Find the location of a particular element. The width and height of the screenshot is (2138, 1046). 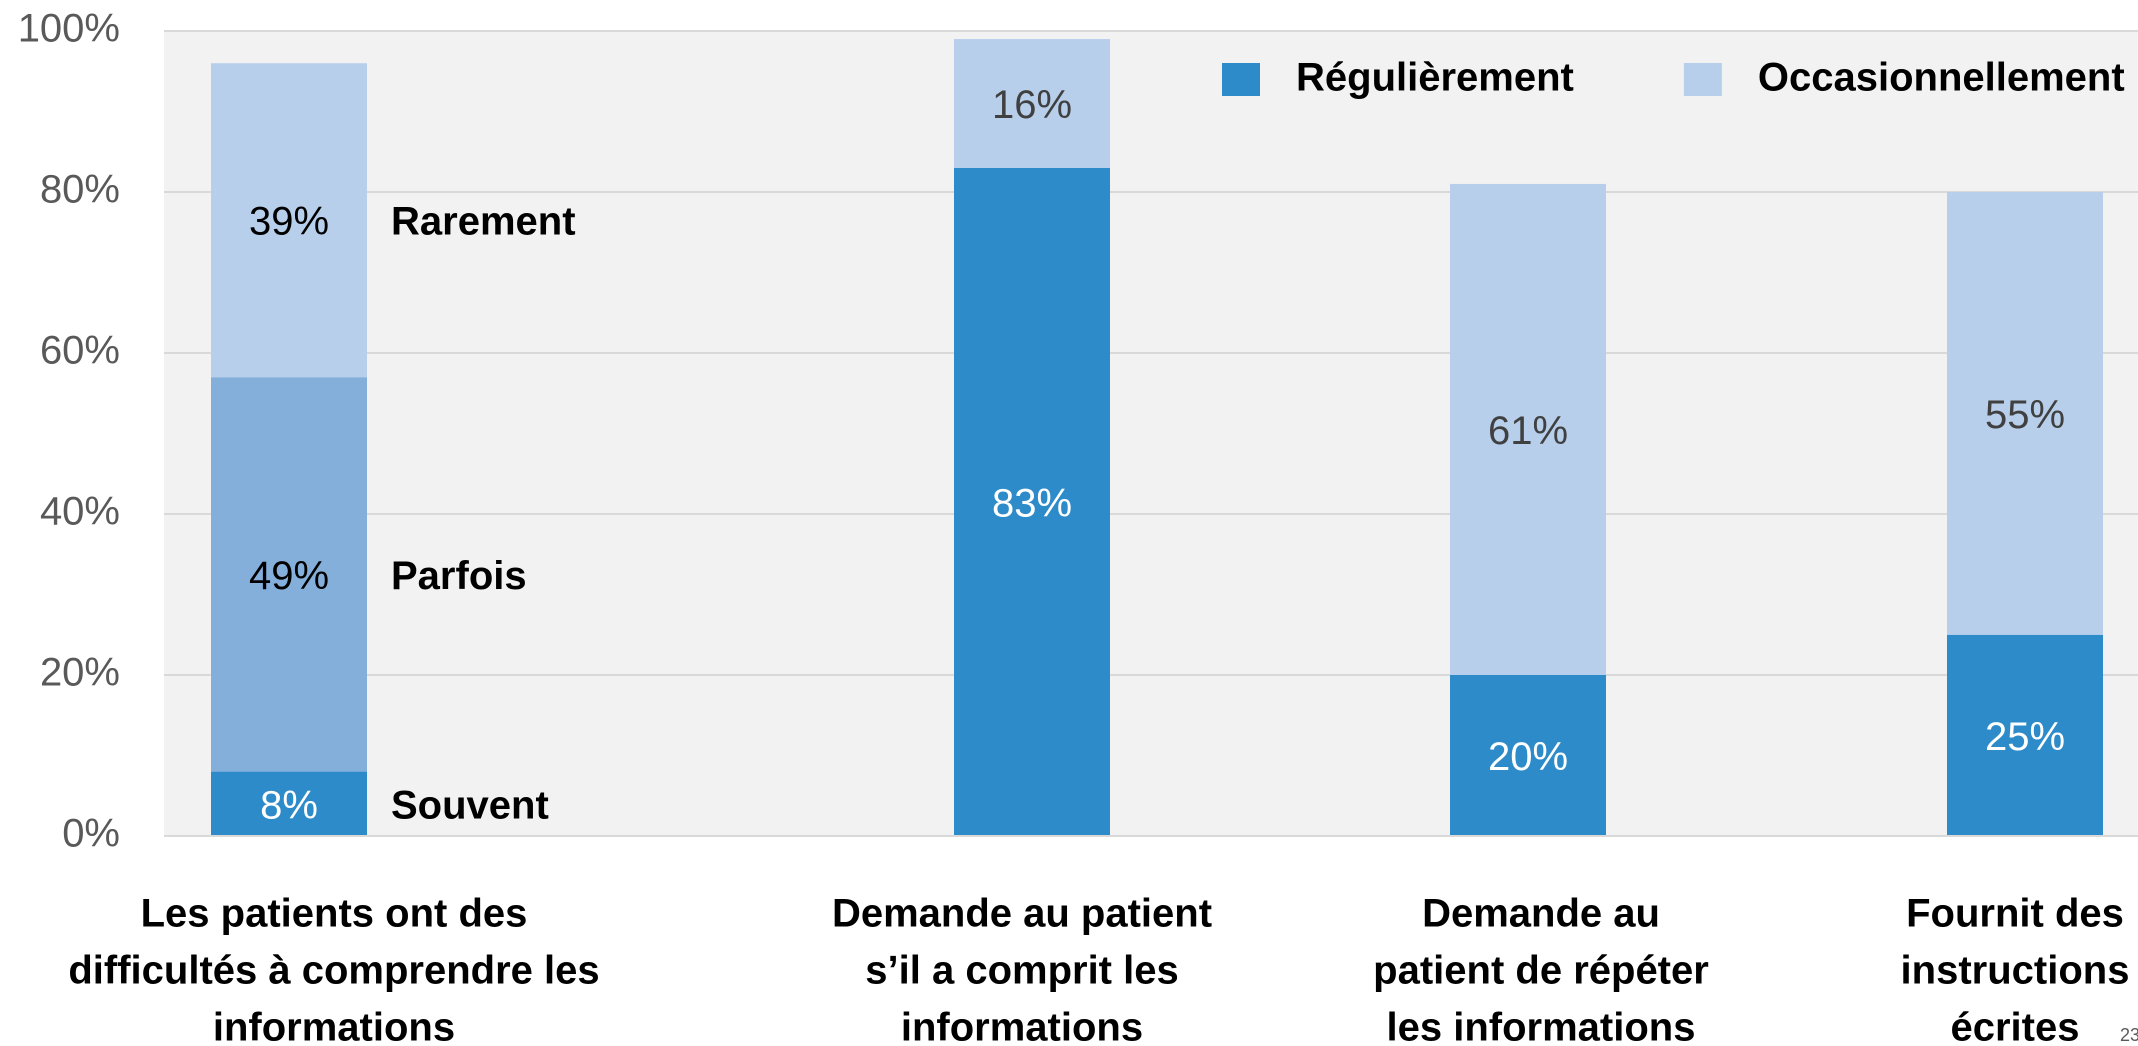

x-tick-label: Demande au patient is located at coordinates (1022, 914).